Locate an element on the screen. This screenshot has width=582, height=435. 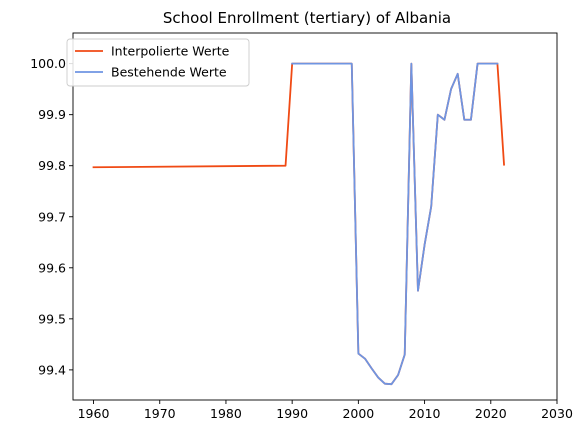
x-tick-label: 1960 is located at coordinates (94, 413).